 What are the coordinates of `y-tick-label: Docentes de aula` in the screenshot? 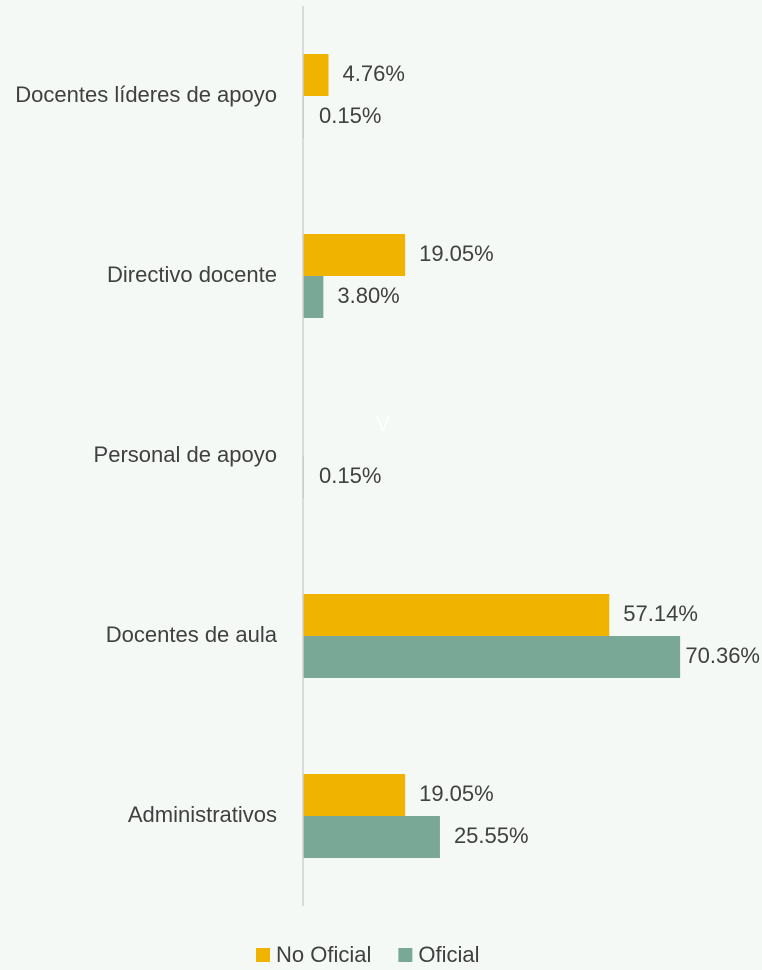 It's located at (192, 634).